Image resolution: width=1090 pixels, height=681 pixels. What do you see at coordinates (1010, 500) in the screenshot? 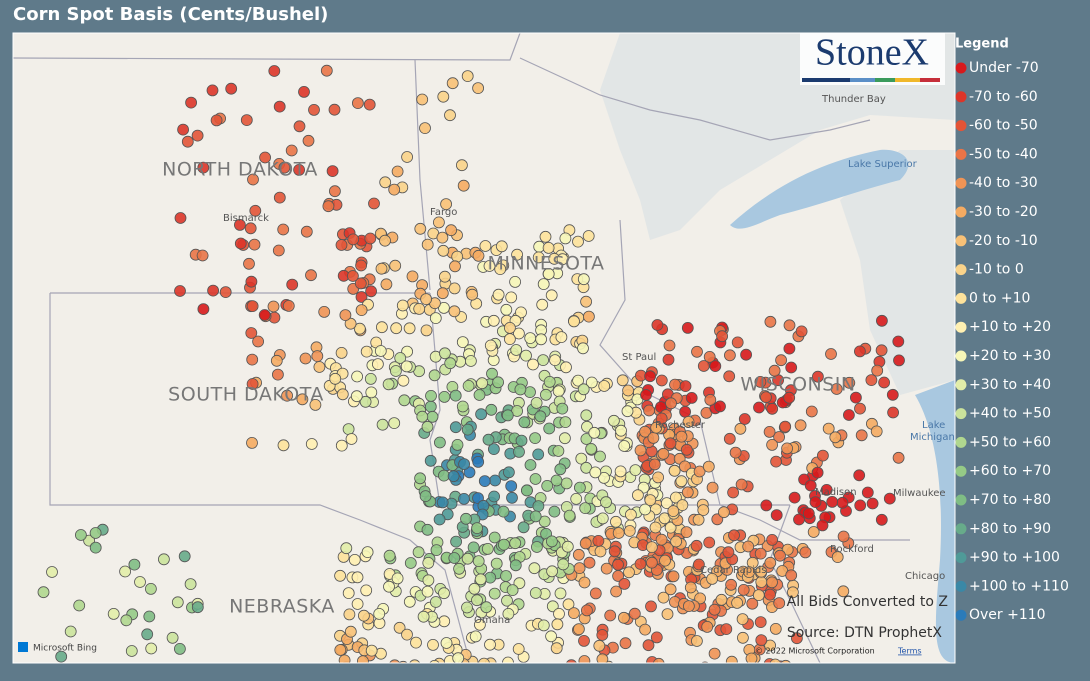
I see `legend-label: +70 to +80` at bounding box center [1010, 500].